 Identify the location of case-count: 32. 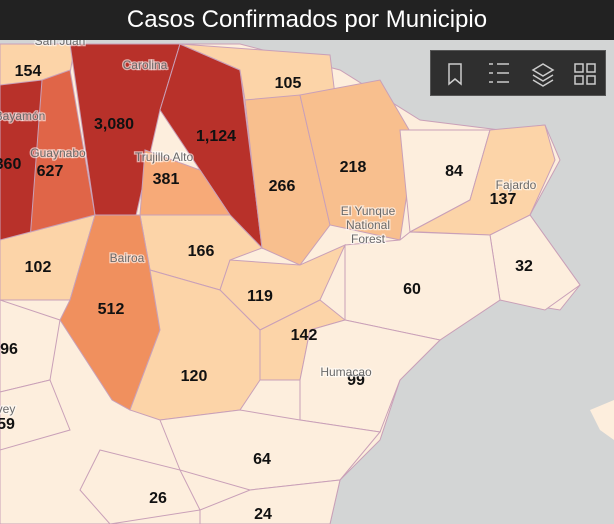
(524, 266).